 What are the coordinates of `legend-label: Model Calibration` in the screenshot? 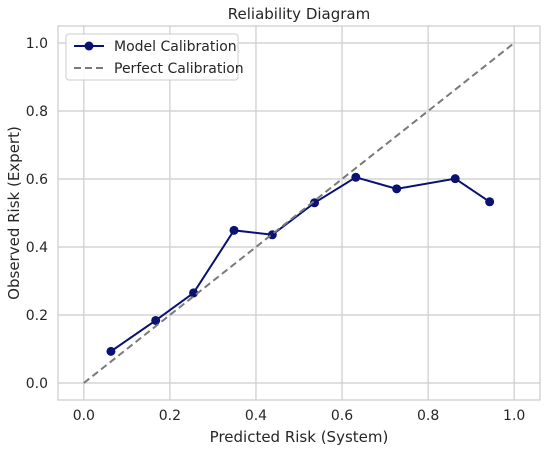 It's located at (175, 47).